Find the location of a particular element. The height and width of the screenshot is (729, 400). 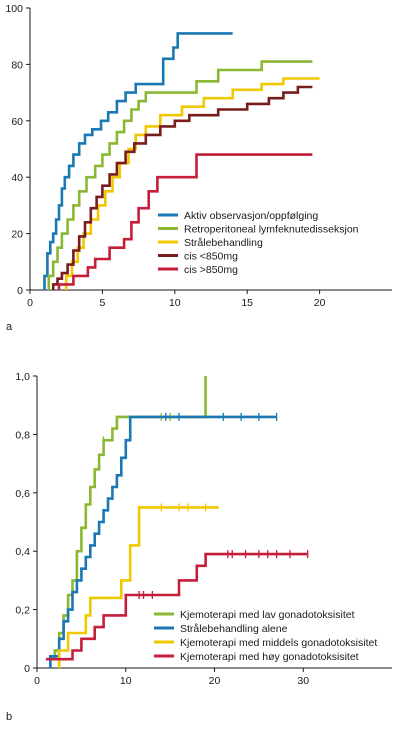

y-tick-label: 20 is located at coordinates (17, 235).